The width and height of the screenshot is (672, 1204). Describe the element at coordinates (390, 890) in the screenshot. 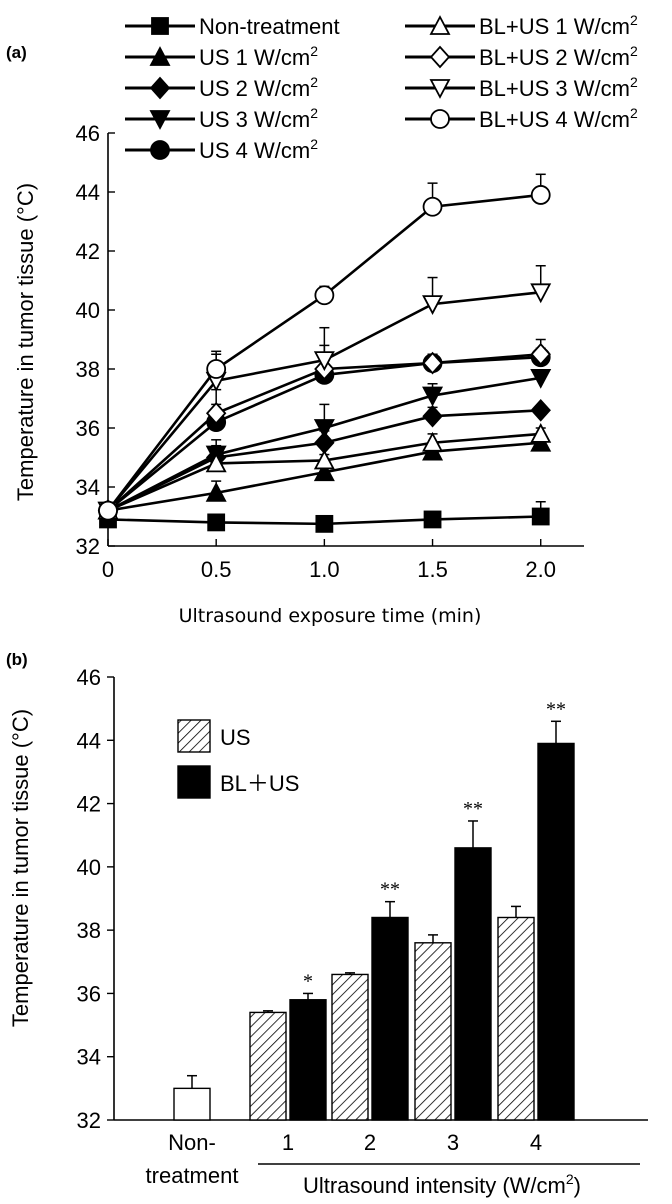

I see `panel-b-significance-mark: **` at that location.